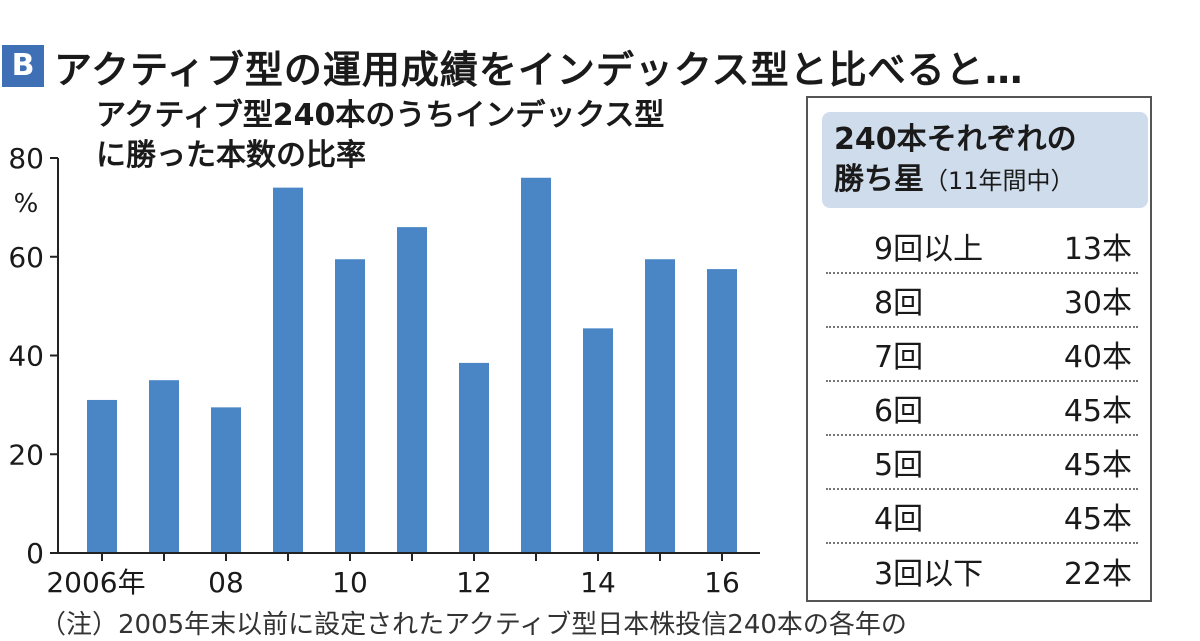 This screenshot has height=641, width=1200. I want to click on panel-title-sub: （11年間中）, so click(999, 181).